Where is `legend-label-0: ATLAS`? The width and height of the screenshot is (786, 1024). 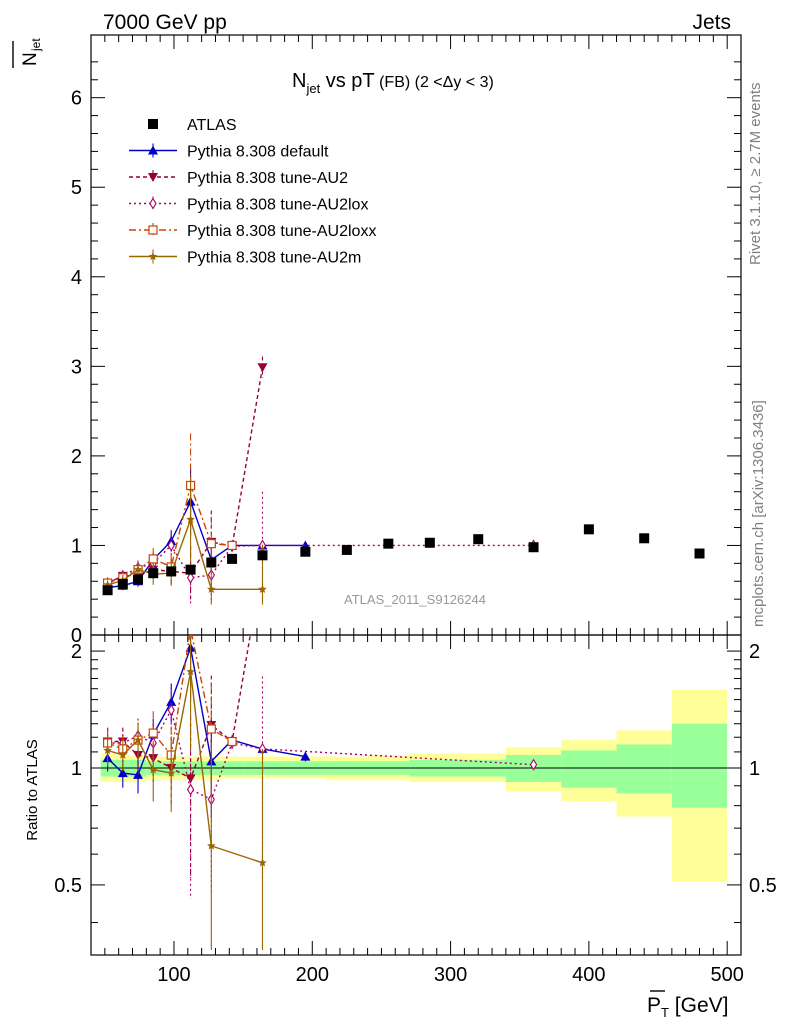 legend-label-0: ATLAS is located at coordinates (212, 125).